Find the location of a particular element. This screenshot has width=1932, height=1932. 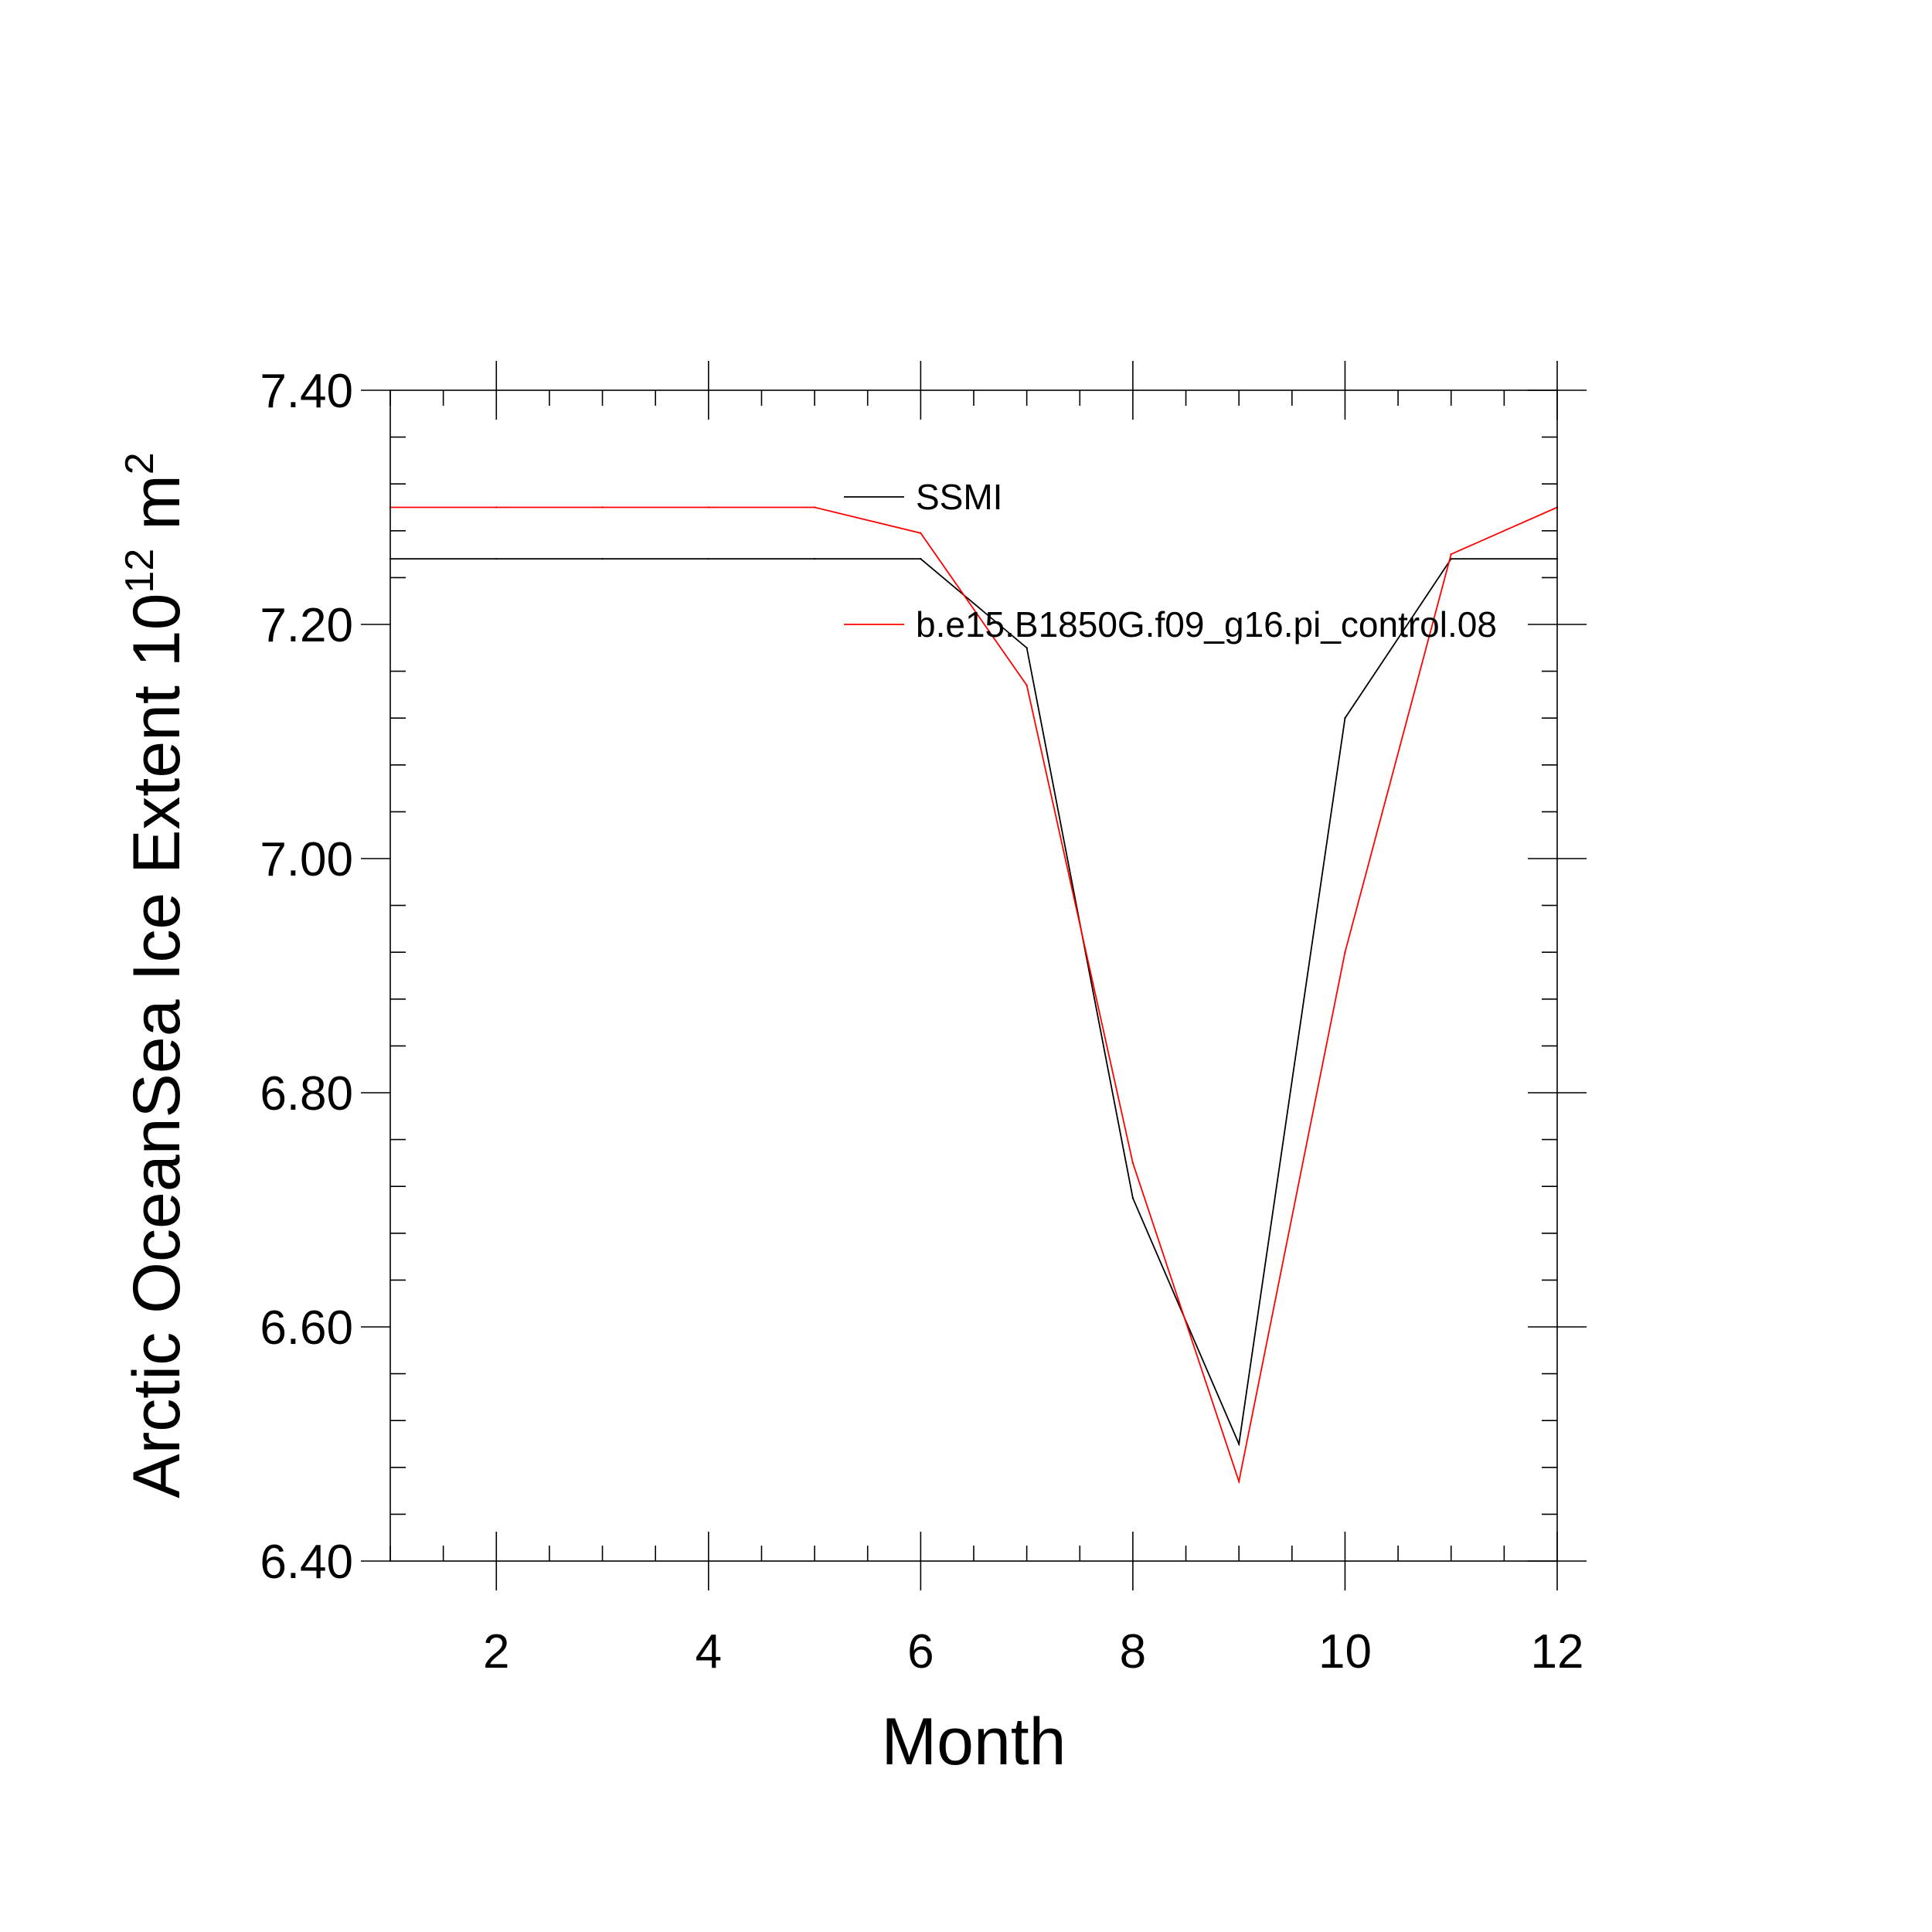

y-axis-title-exponent: 12 is located at coordinates (139, 571).